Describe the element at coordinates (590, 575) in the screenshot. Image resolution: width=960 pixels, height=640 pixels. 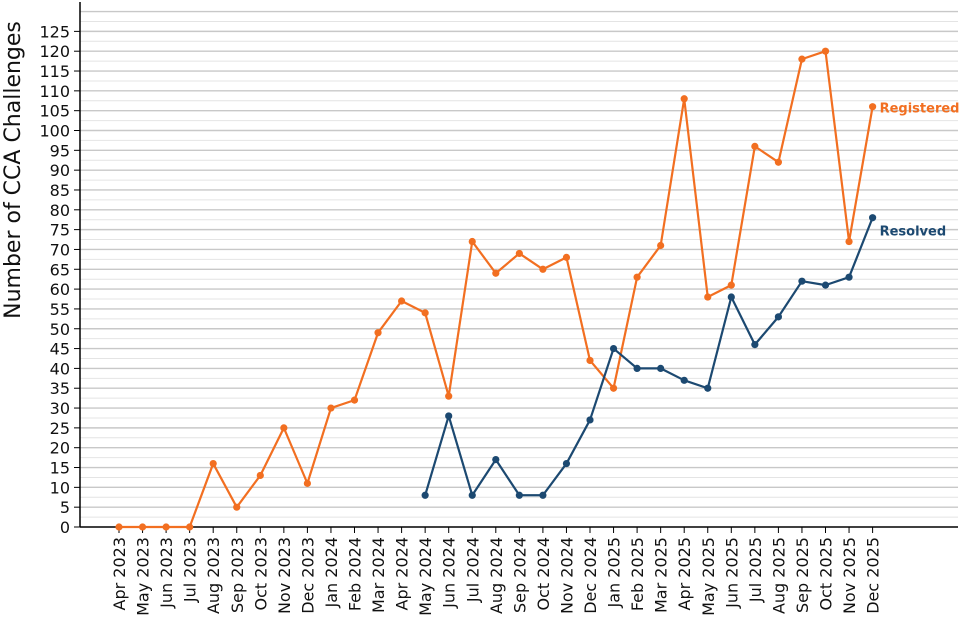
I see `x-tick-label: Dec 2024` at that location.